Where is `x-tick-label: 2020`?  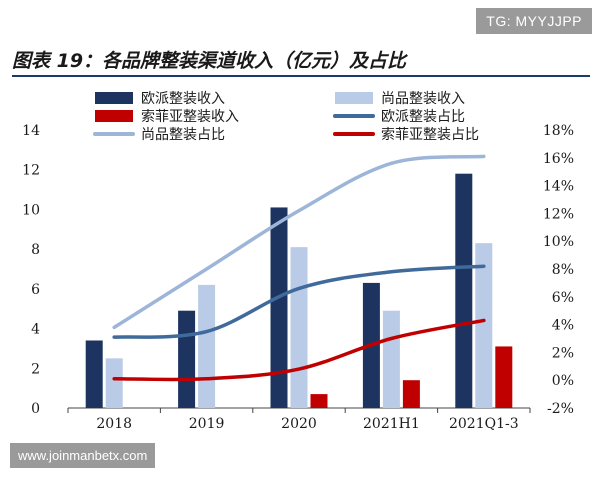
x-tick-label: 2020 is located at coordinates (299, 424).